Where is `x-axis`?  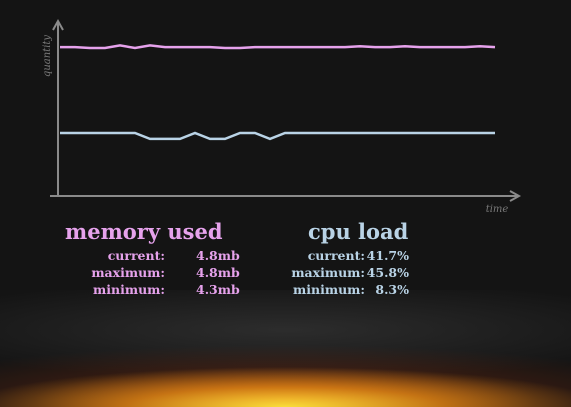 x-axis is located at coordinates (286, 196).